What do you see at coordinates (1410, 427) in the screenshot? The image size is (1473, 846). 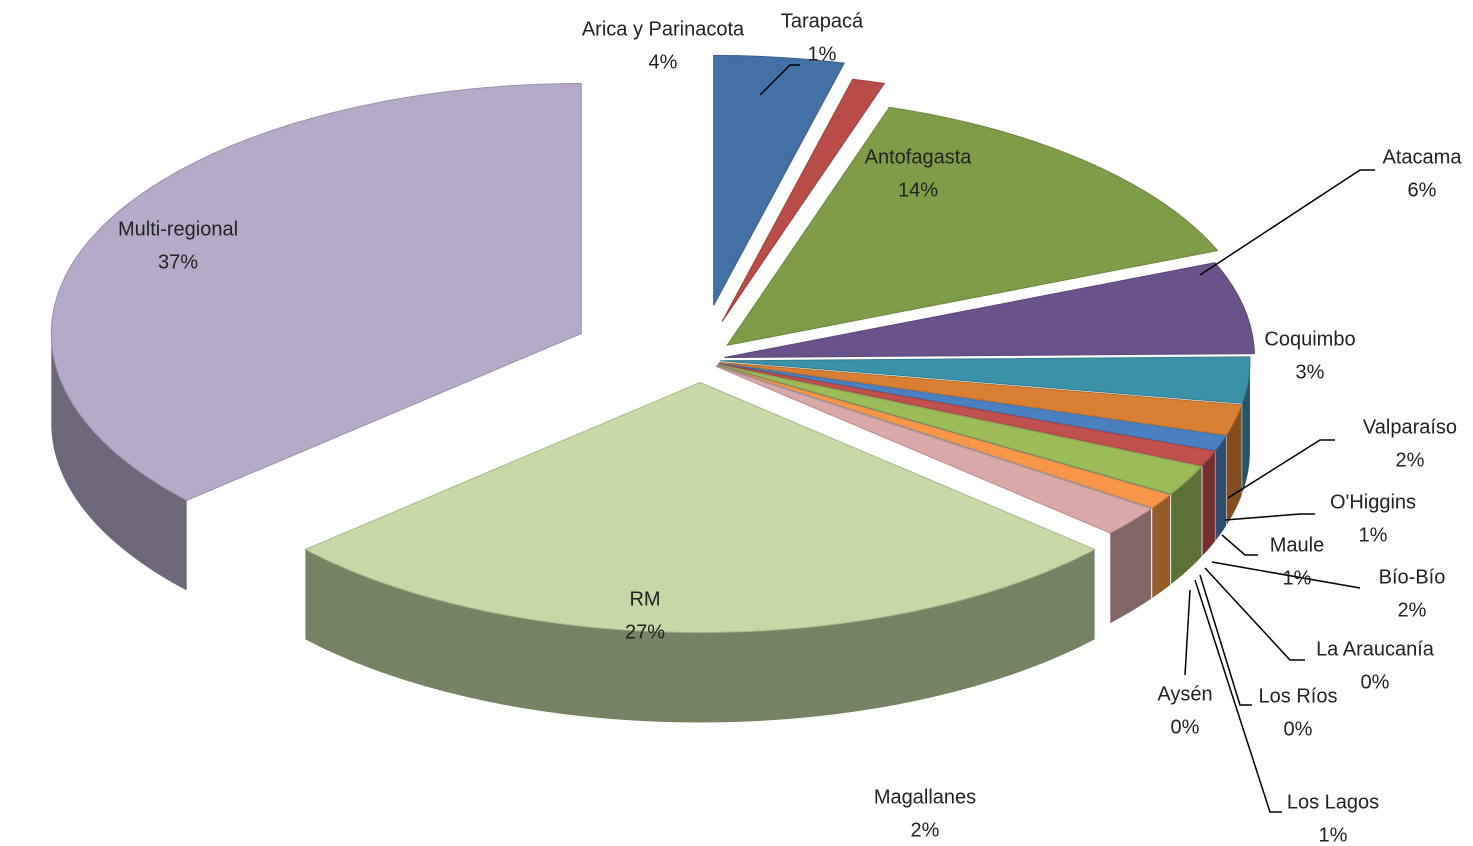 I see `slice-label: Valparaíso` at bounding box center [1410, 427].